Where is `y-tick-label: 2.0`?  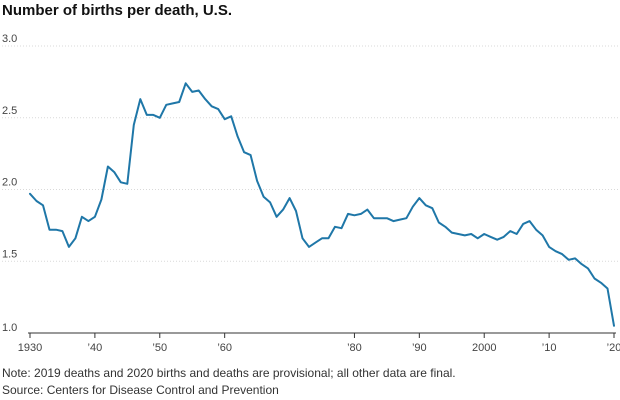
y-tick-label: 2.0 is located at coordinates (9, 183).